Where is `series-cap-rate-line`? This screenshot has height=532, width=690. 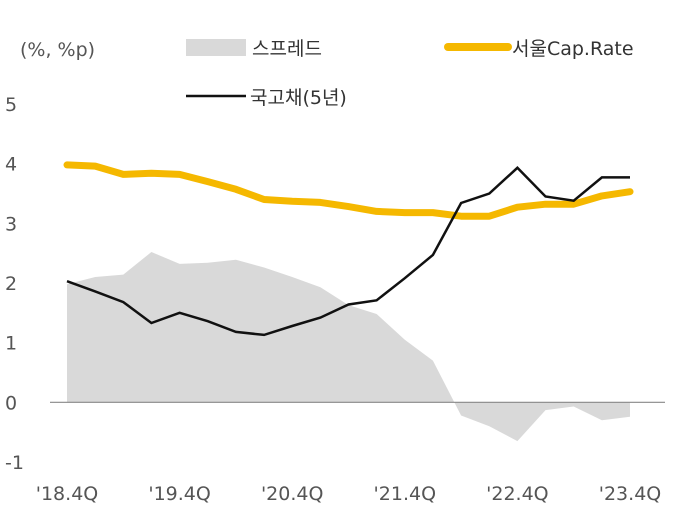 series-cap-rate-line is located at coordinates (348, 190).